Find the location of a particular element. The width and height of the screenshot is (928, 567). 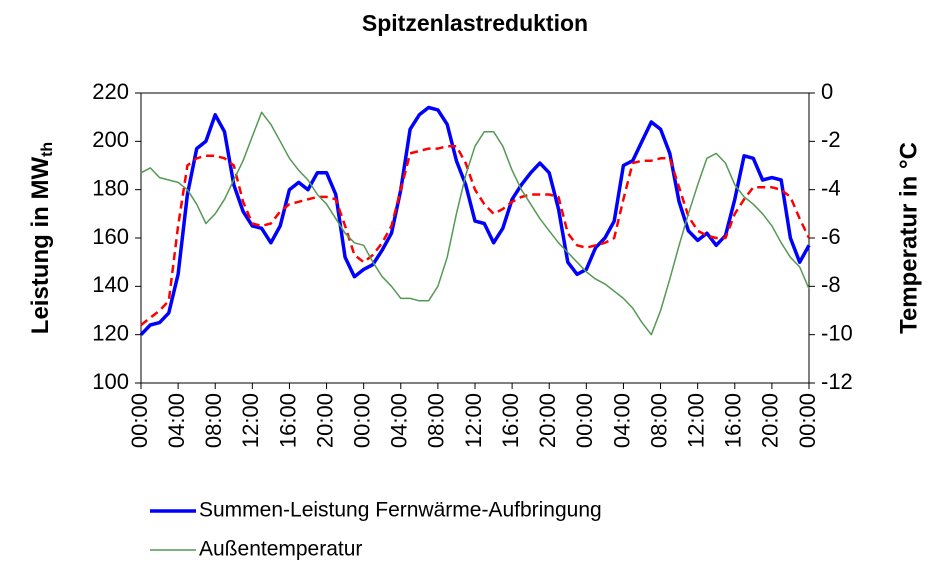

legend-label: Außentemperatur is located at coordinates (280, 549).